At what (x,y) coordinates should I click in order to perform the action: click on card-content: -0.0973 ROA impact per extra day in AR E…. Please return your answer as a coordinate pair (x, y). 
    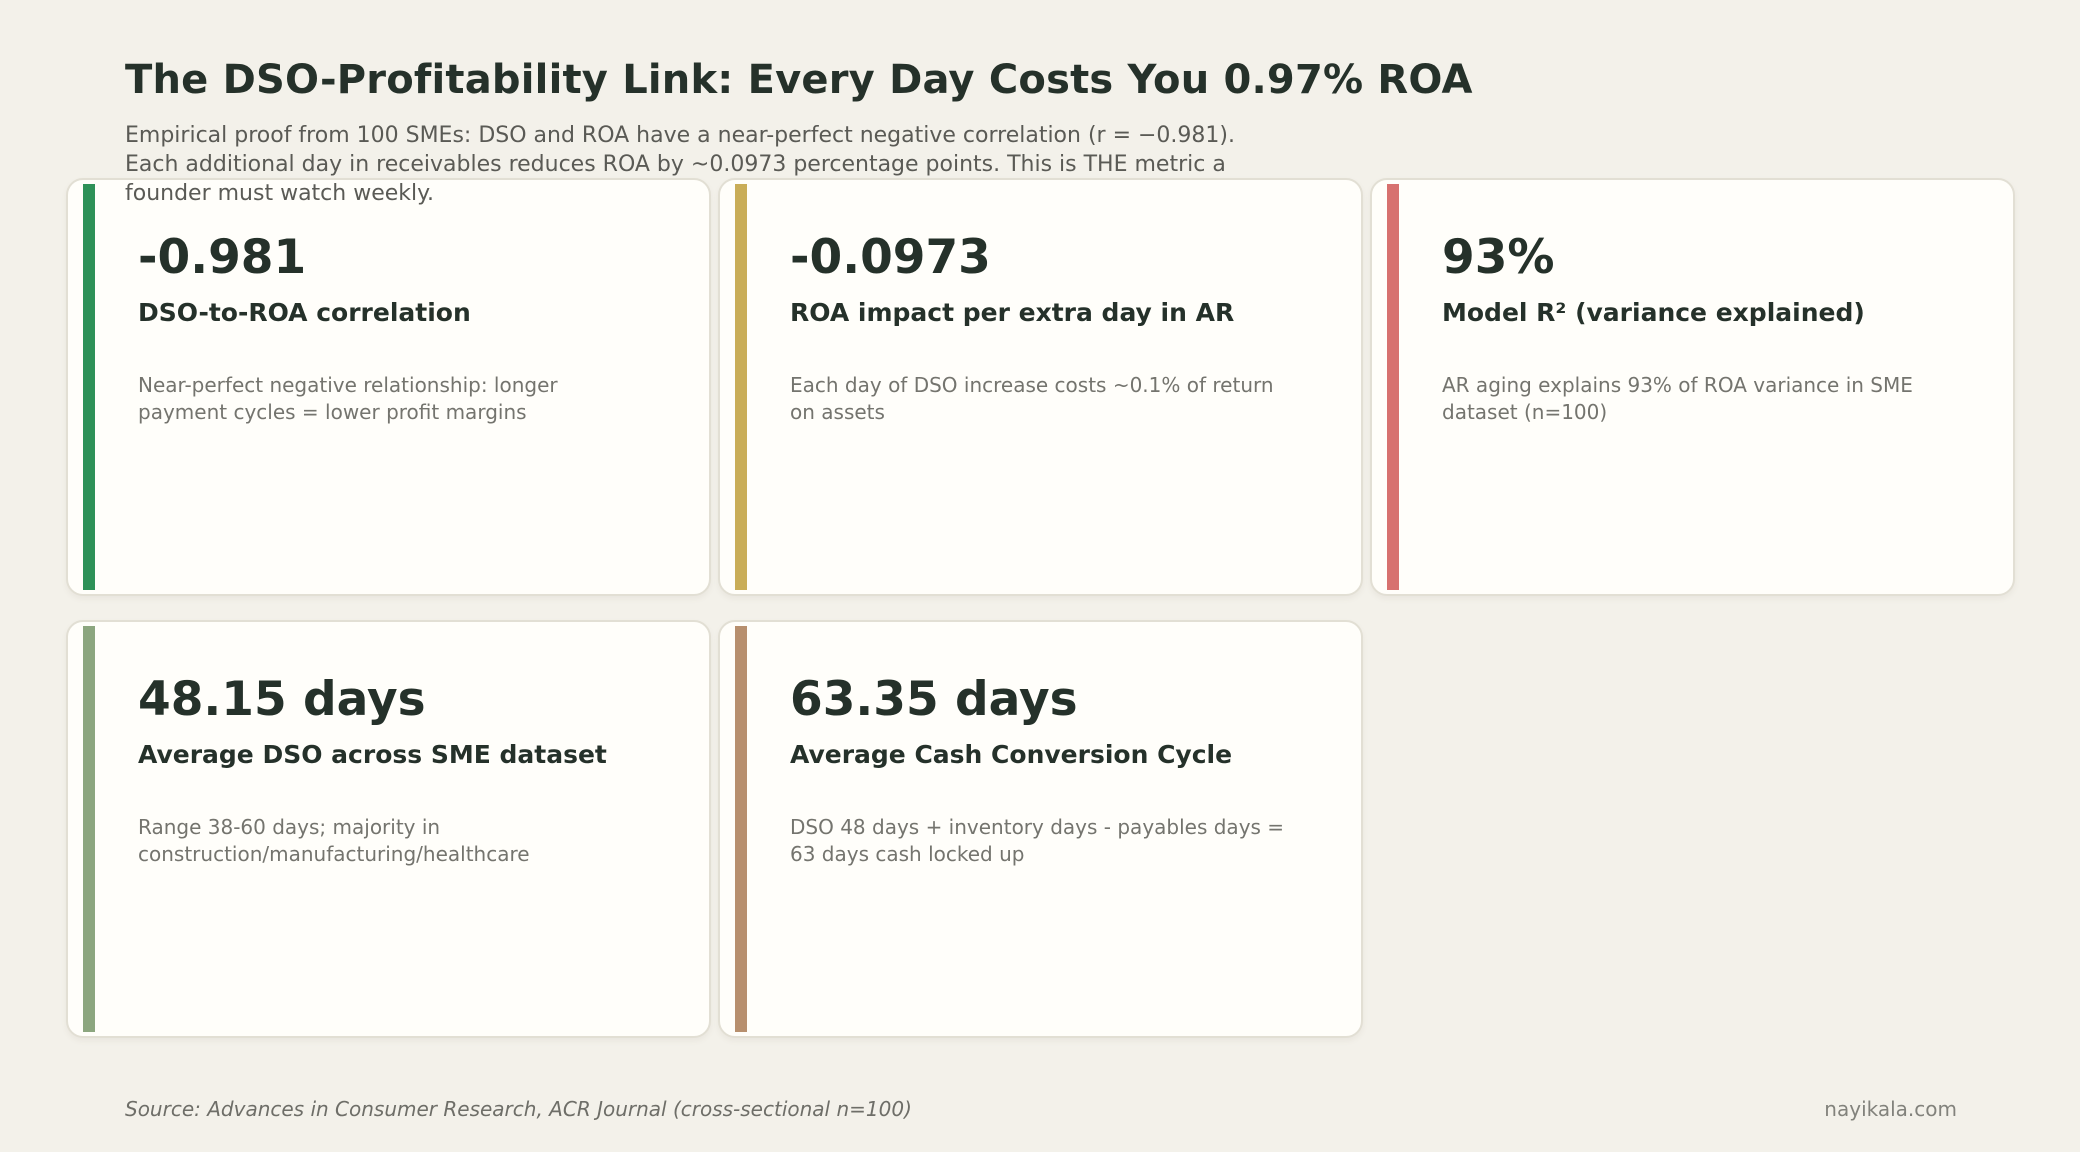
    Looking at the image, I should click on (1040, 303).